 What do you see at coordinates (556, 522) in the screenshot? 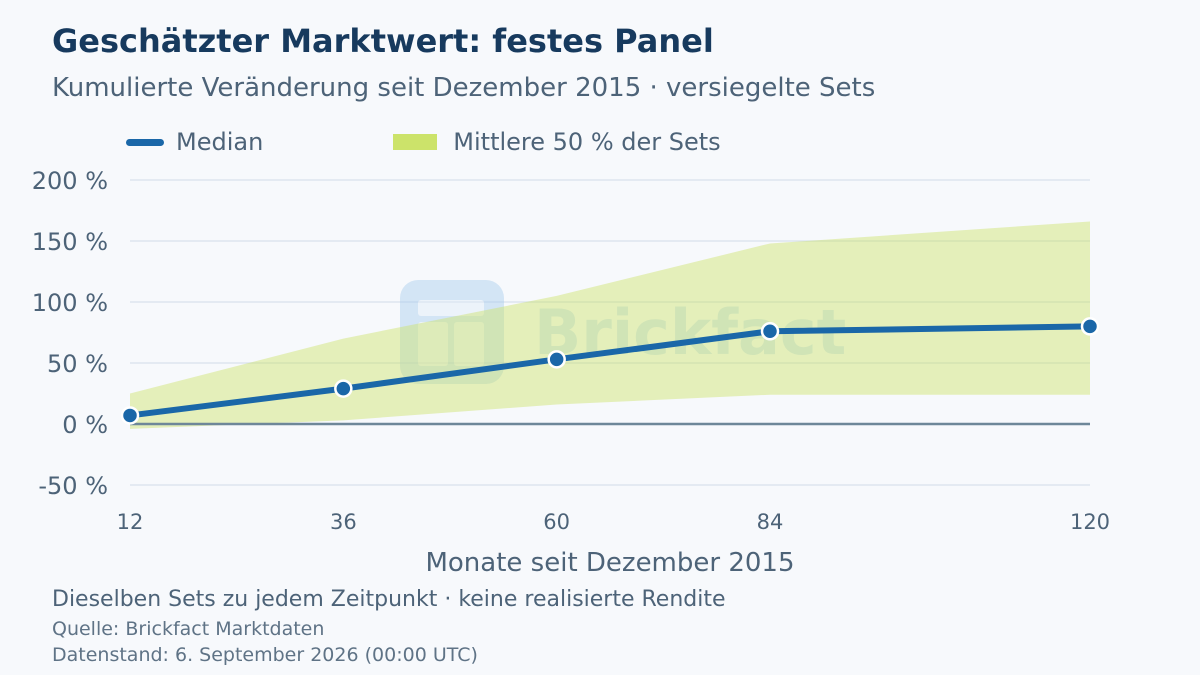
I see `x-tick-label: 60` at bounding box center [556, 522].